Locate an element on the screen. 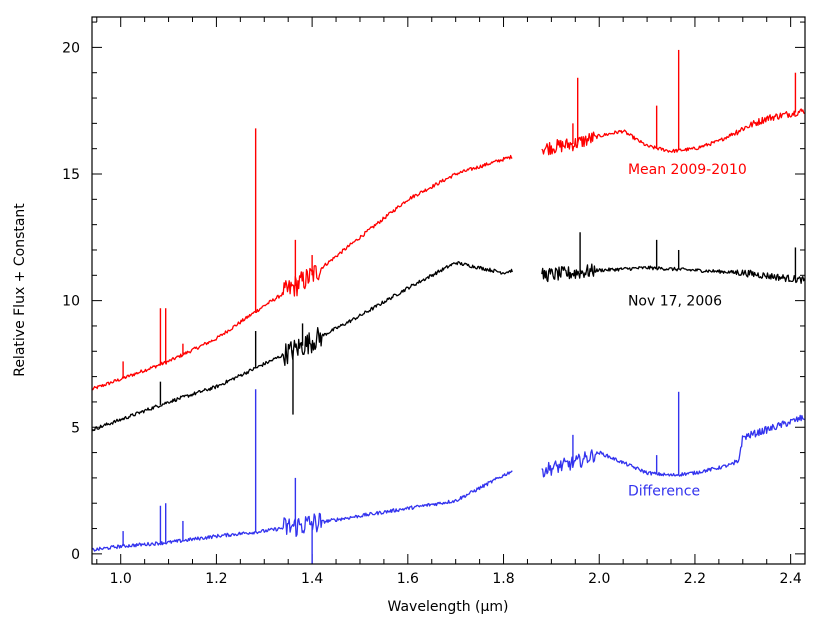  y-tick-label: 15 is located at coordinates (71, 175).